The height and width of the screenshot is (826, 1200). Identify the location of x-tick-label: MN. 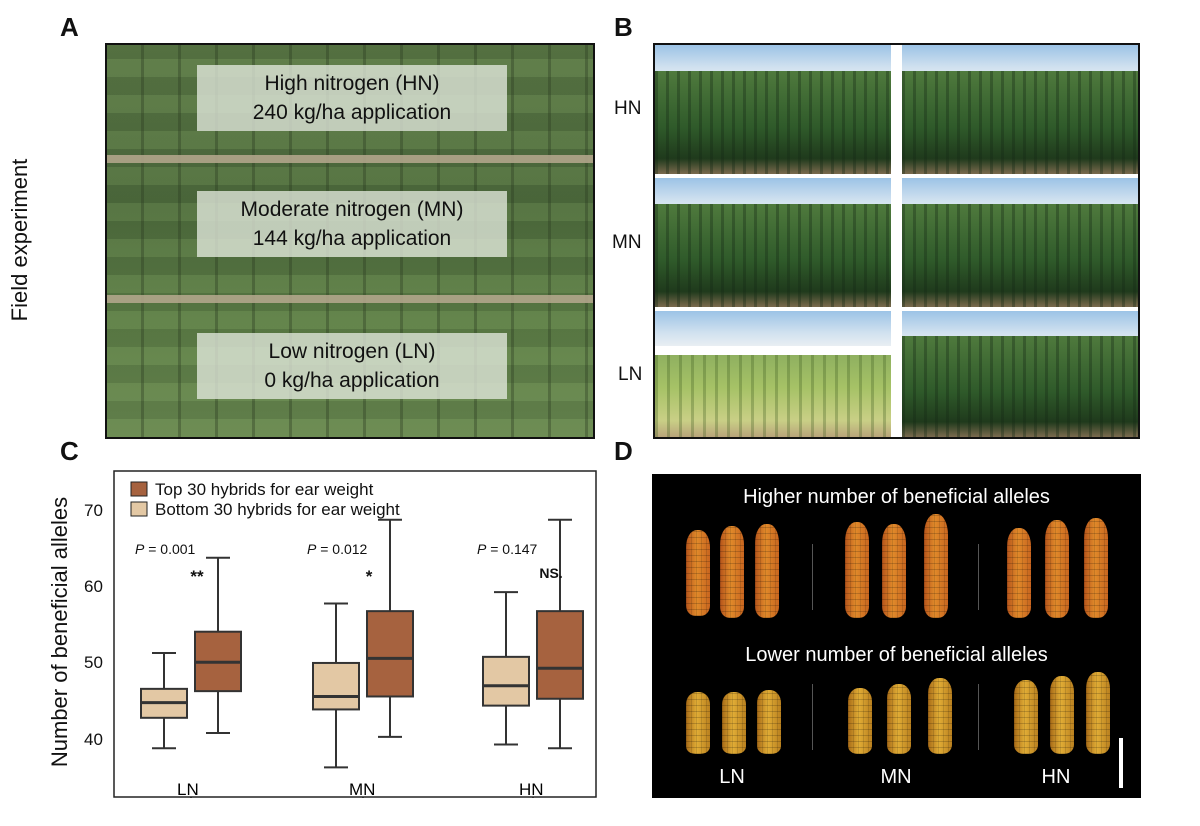
(362, 789).